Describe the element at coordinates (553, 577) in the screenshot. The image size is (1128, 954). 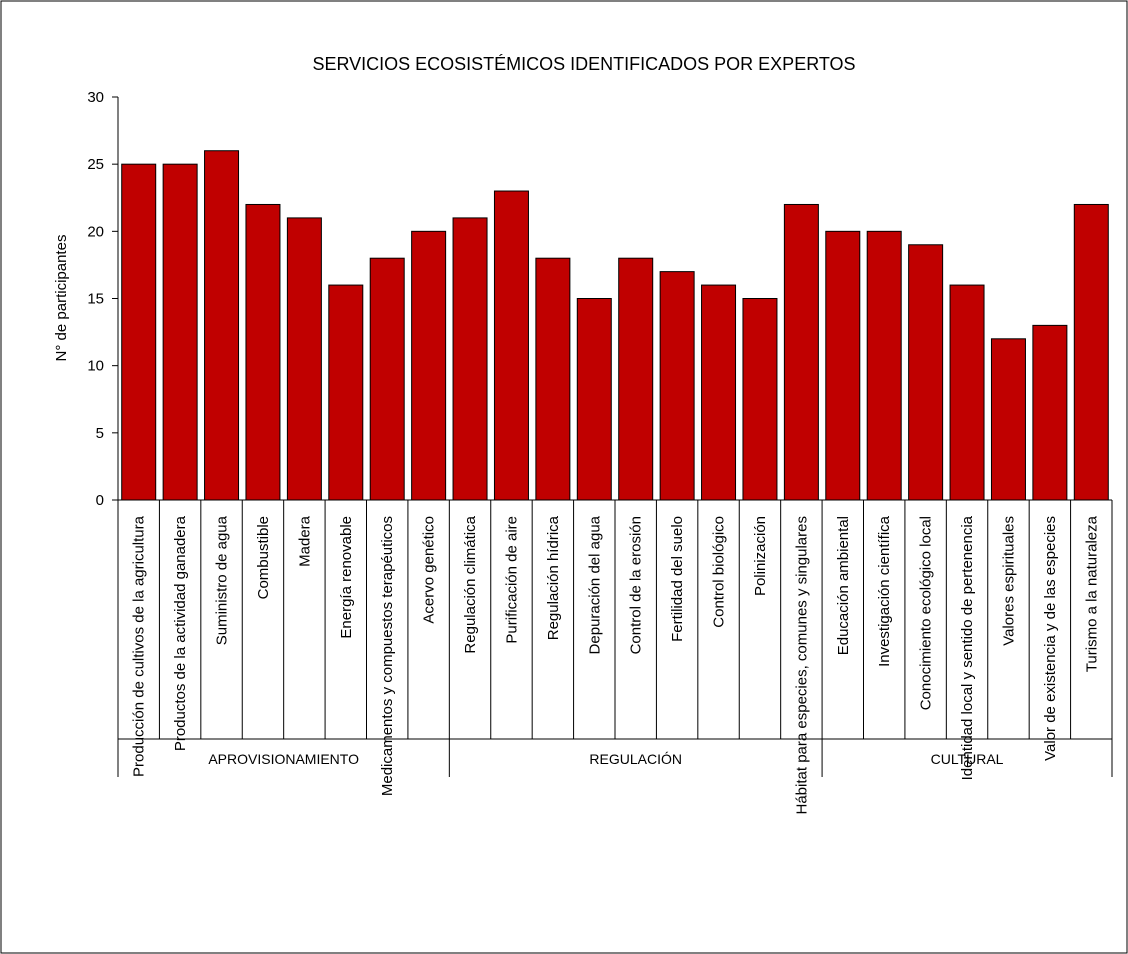
I see `category-label: Regulación hídrica` at that location.